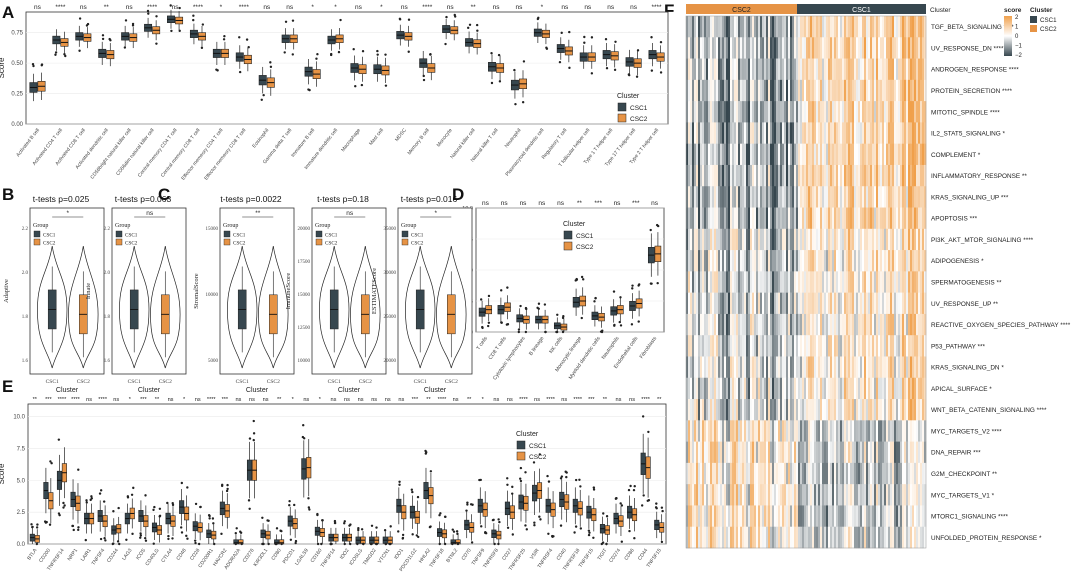 The image size is (1072, 583). Describe the element at coordinates (440, 513) in the screenshot. I see `pt-csc1-30-outlier` at that location.